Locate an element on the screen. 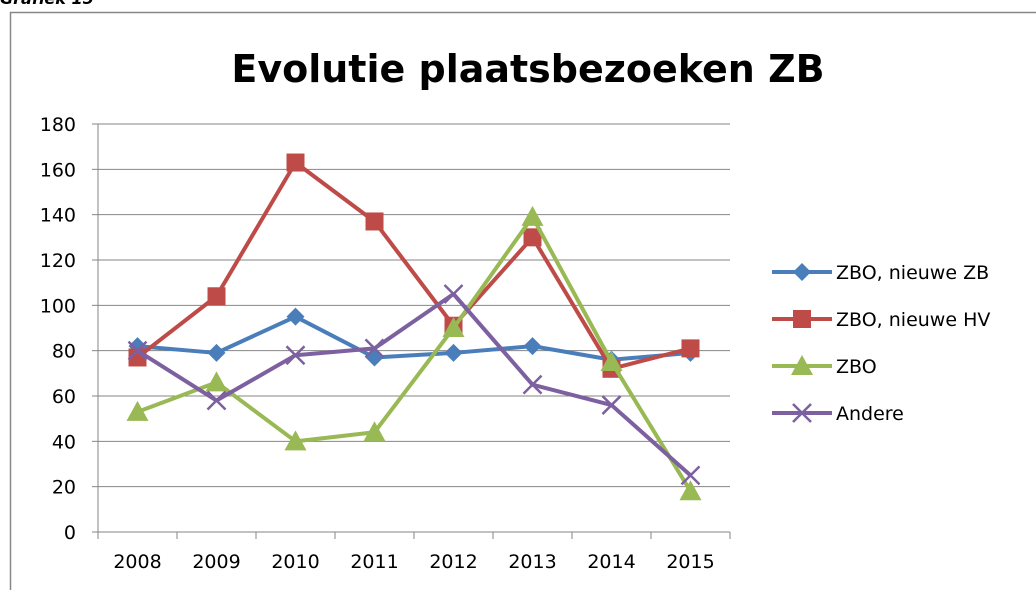  y-tick-label: 180 is located at coordinates (58, 125).